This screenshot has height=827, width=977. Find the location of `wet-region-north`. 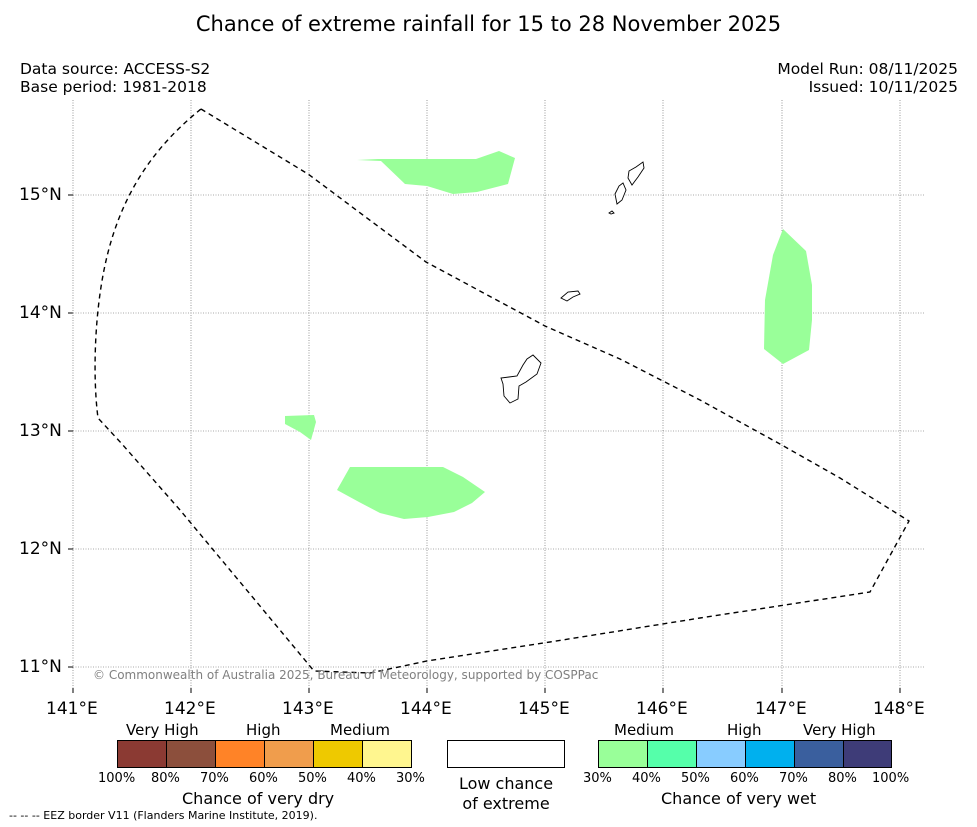

wet-region-north is located at coordinates (436, 172).